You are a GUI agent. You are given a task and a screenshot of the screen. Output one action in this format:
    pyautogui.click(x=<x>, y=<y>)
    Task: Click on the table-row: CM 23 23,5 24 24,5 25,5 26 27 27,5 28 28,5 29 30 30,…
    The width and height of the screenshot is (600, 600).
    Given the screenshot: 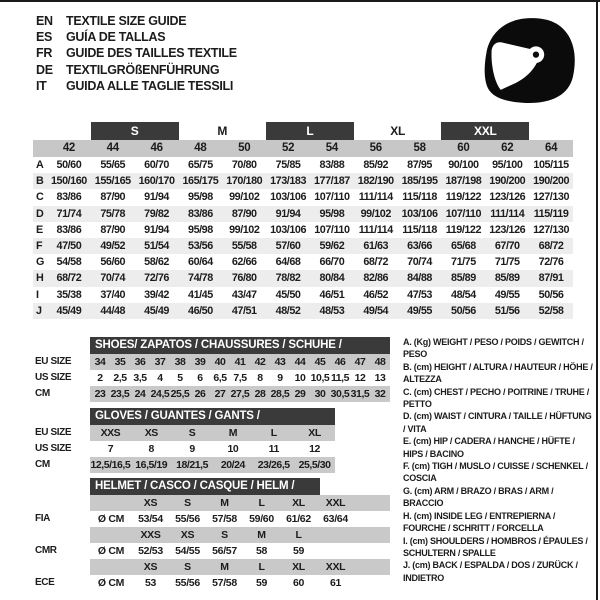 What is the action you would take?
    pyautogui.click(x=212, y=394)
    